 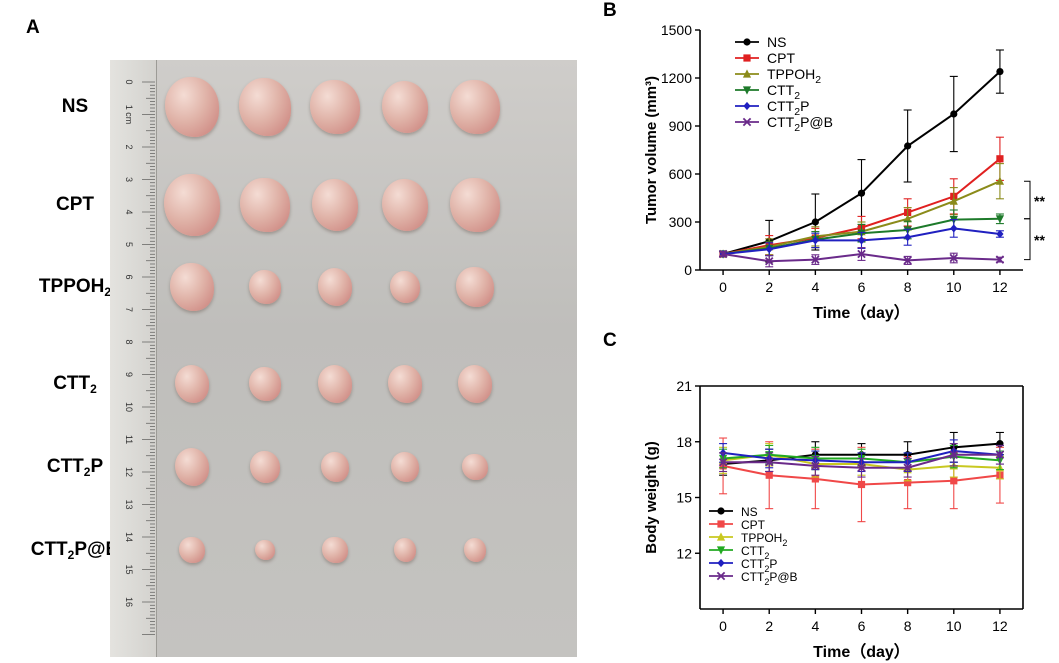 What do you see at coordinates (75, 106) in the screenshot?
I see `row-label-ns: NS` at bounding box center [75, 106].